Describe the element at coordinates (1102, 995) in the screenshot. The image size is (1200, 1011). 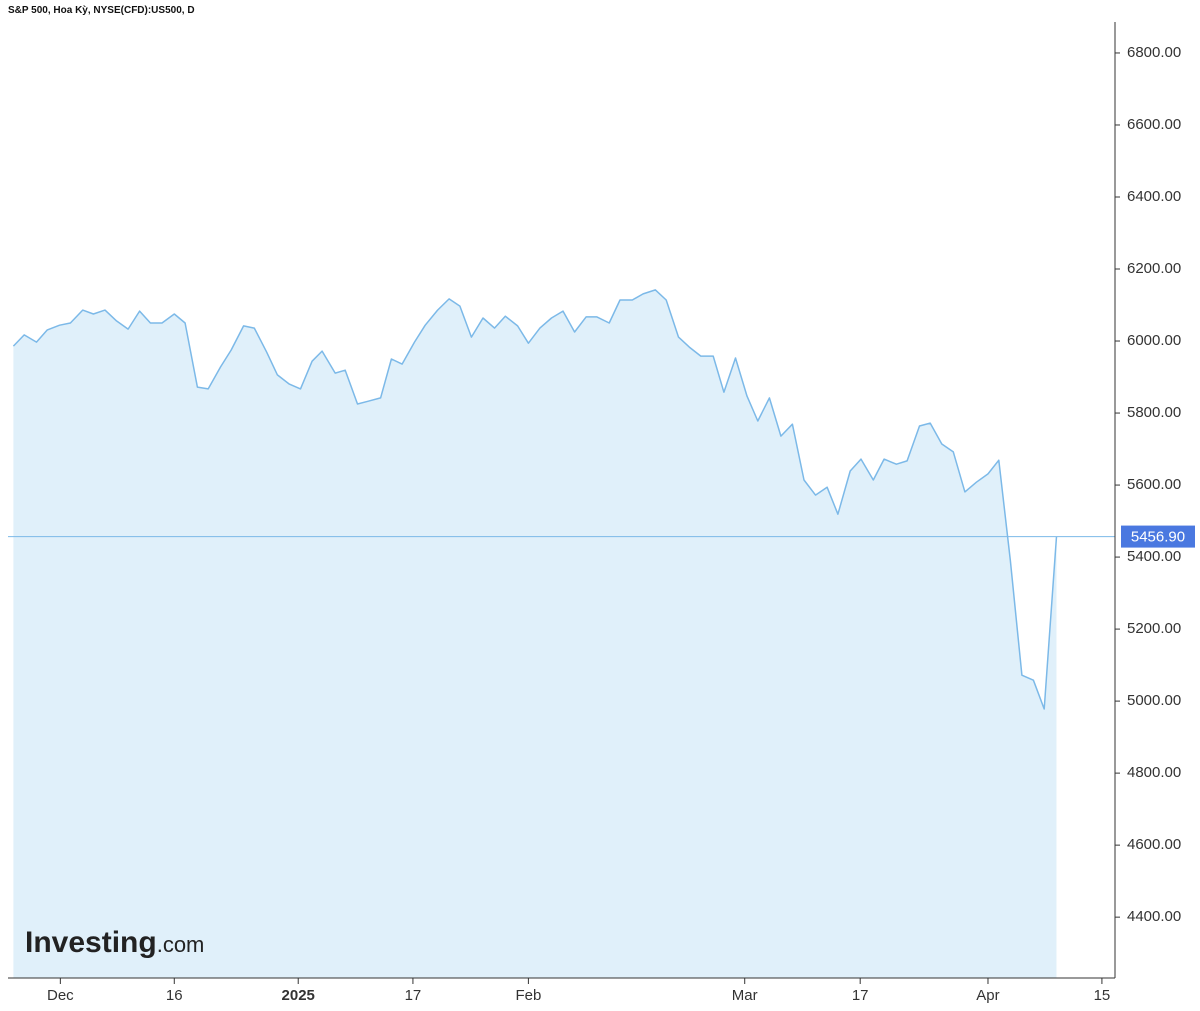
I see `x-tick-label: 15` at that location.